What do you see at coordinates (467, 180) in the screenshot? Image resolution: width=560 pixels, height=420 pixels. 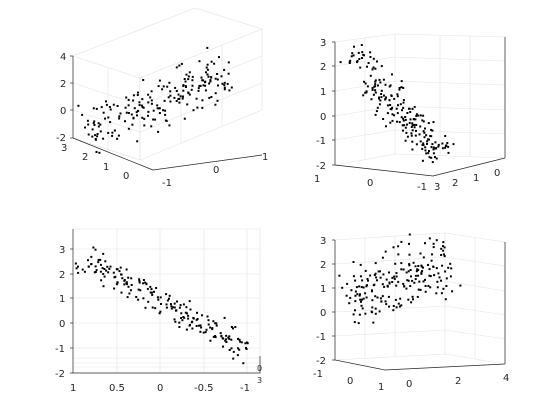 I see `y-axis-ticks: 3 2 1 0` at bounding box center [467, 180].